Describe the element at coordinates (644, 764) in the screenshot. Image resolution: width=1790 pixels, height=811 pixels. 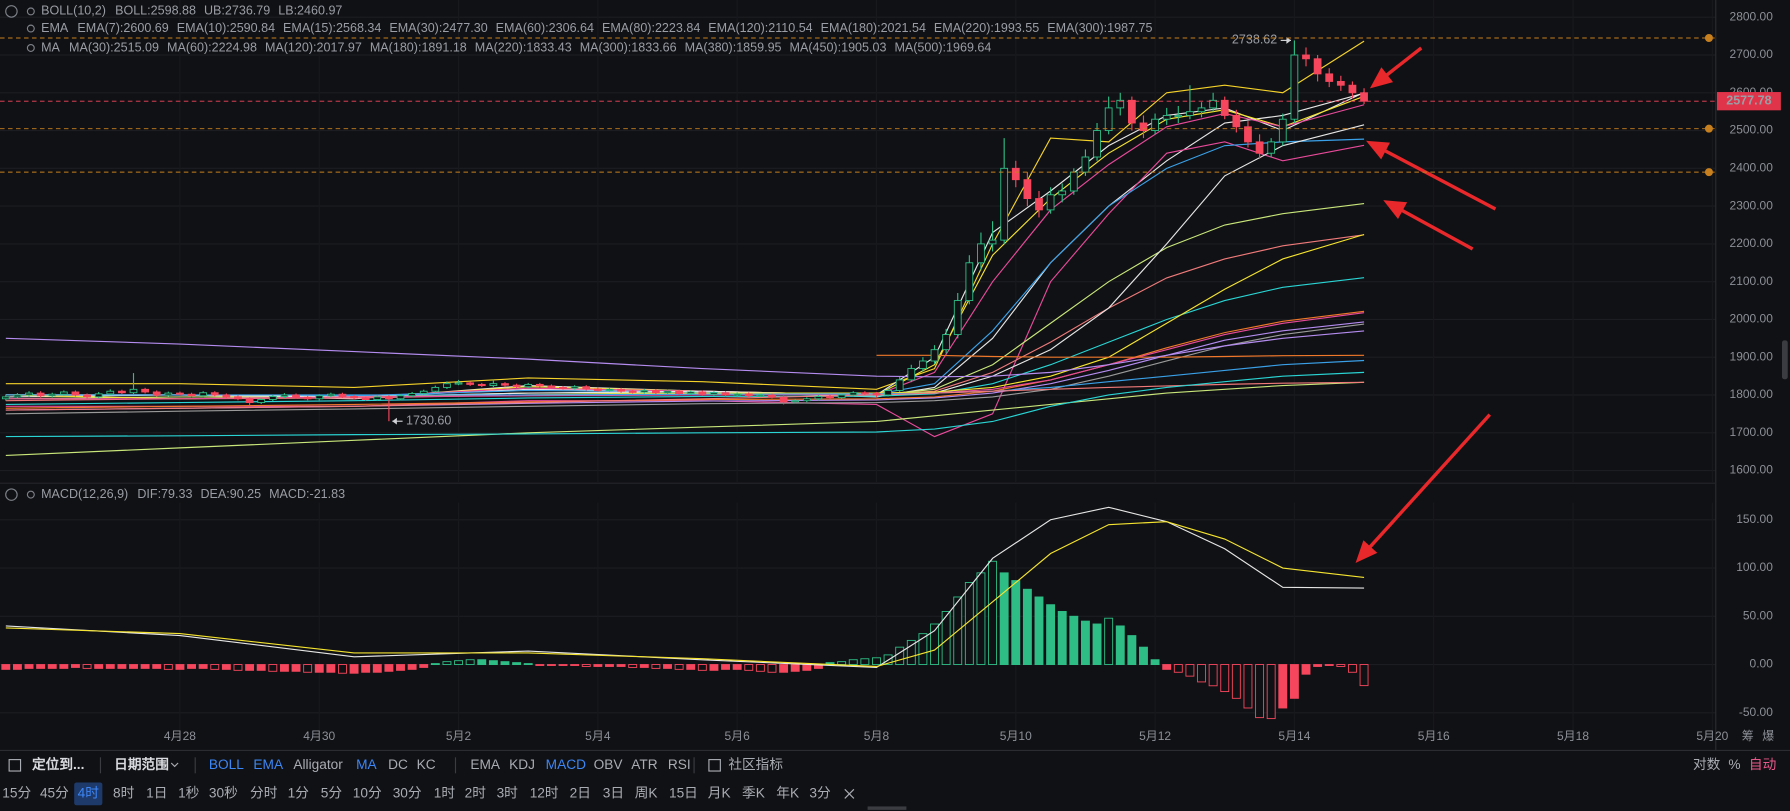
I see `toolbar-item: ATR` at that location.